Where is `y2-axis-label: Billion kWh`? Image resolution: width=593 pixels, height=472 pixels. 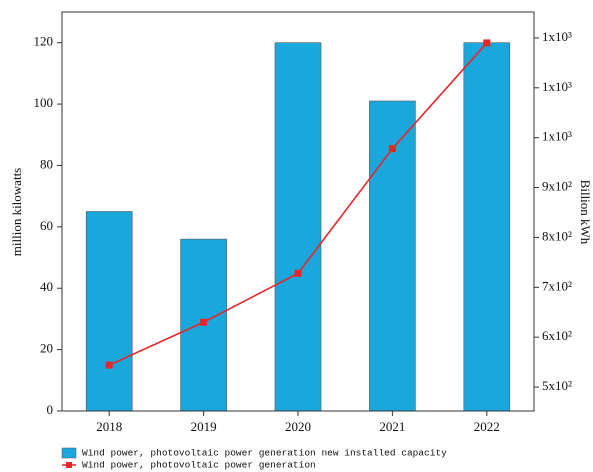 y2-axis-label: Billion kWh is located at coordinates (585, 212).